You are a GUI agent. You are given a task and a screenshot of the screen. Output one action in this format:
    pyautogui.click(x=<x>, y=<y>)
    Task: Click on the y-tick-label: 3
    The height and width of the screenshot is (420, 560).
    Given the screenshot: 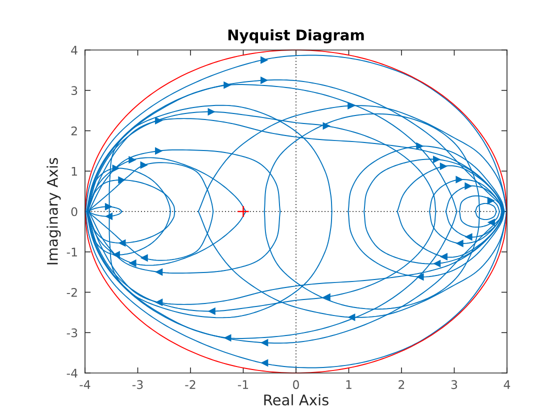 What is the action you would take?
    pyautogui.click(x=74, y=91)
    